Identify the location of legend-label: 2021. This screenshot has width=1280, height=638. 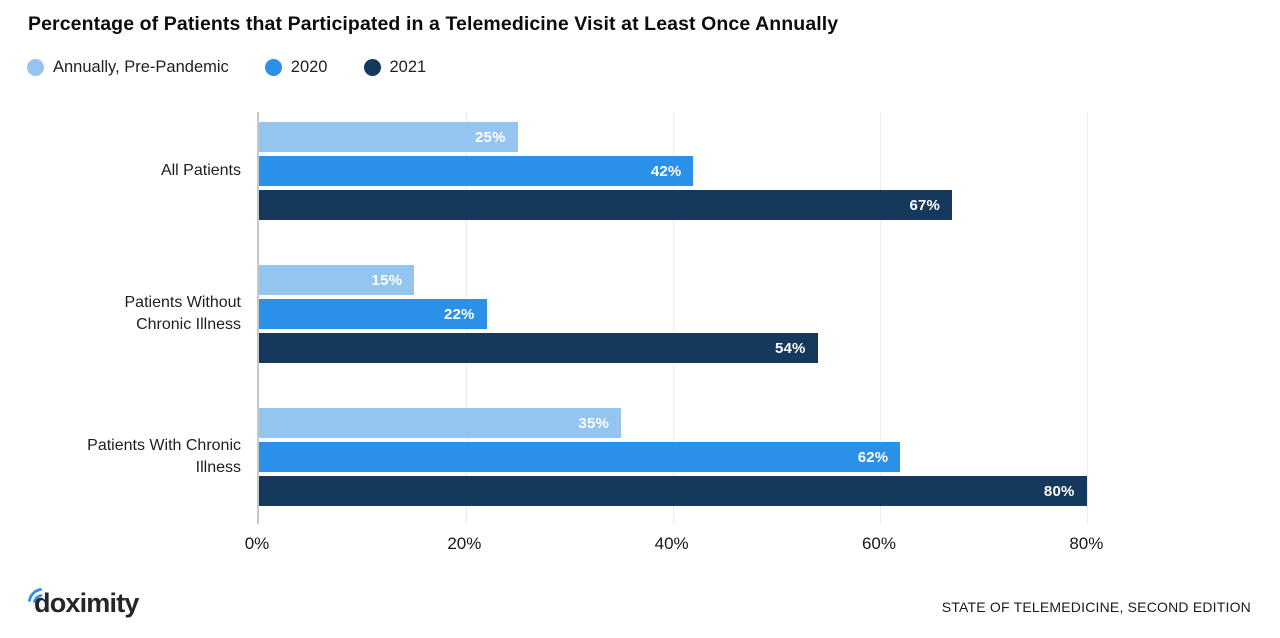
(408, 67).